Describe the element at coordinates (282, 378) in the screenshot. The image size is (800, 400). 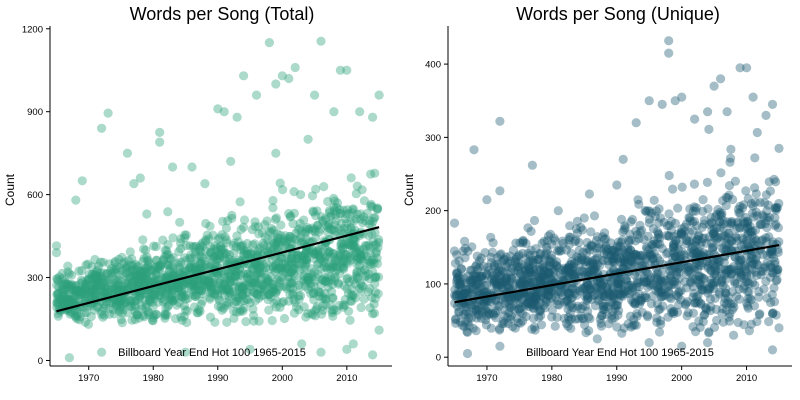
I see `x-tick-label: 2000` at that location.